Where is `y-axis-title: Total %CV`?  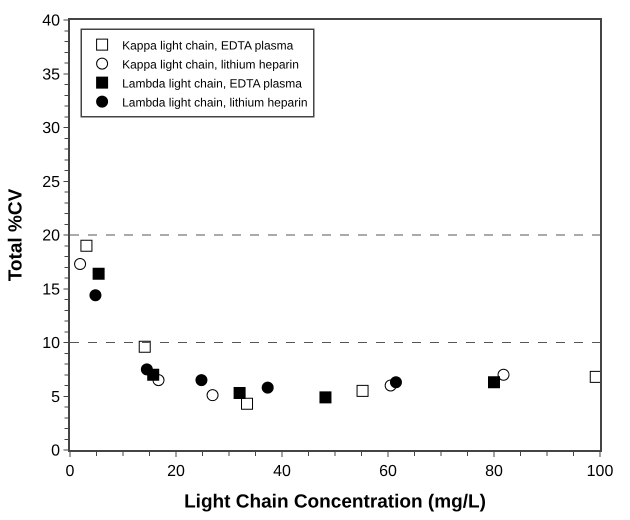
y-axis-title: Total %CV is located at coordinates (16, 235).